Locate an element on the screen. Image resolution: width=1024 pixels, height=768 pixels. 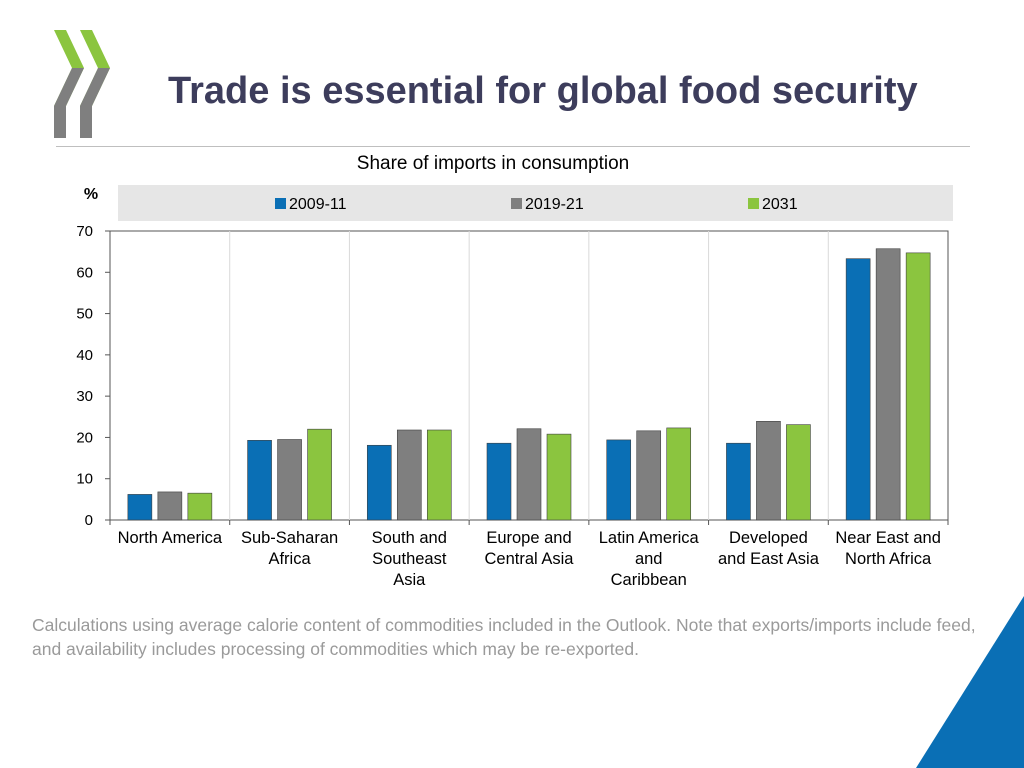
y-tick-label: 60 is located at coordinates (84, 272).